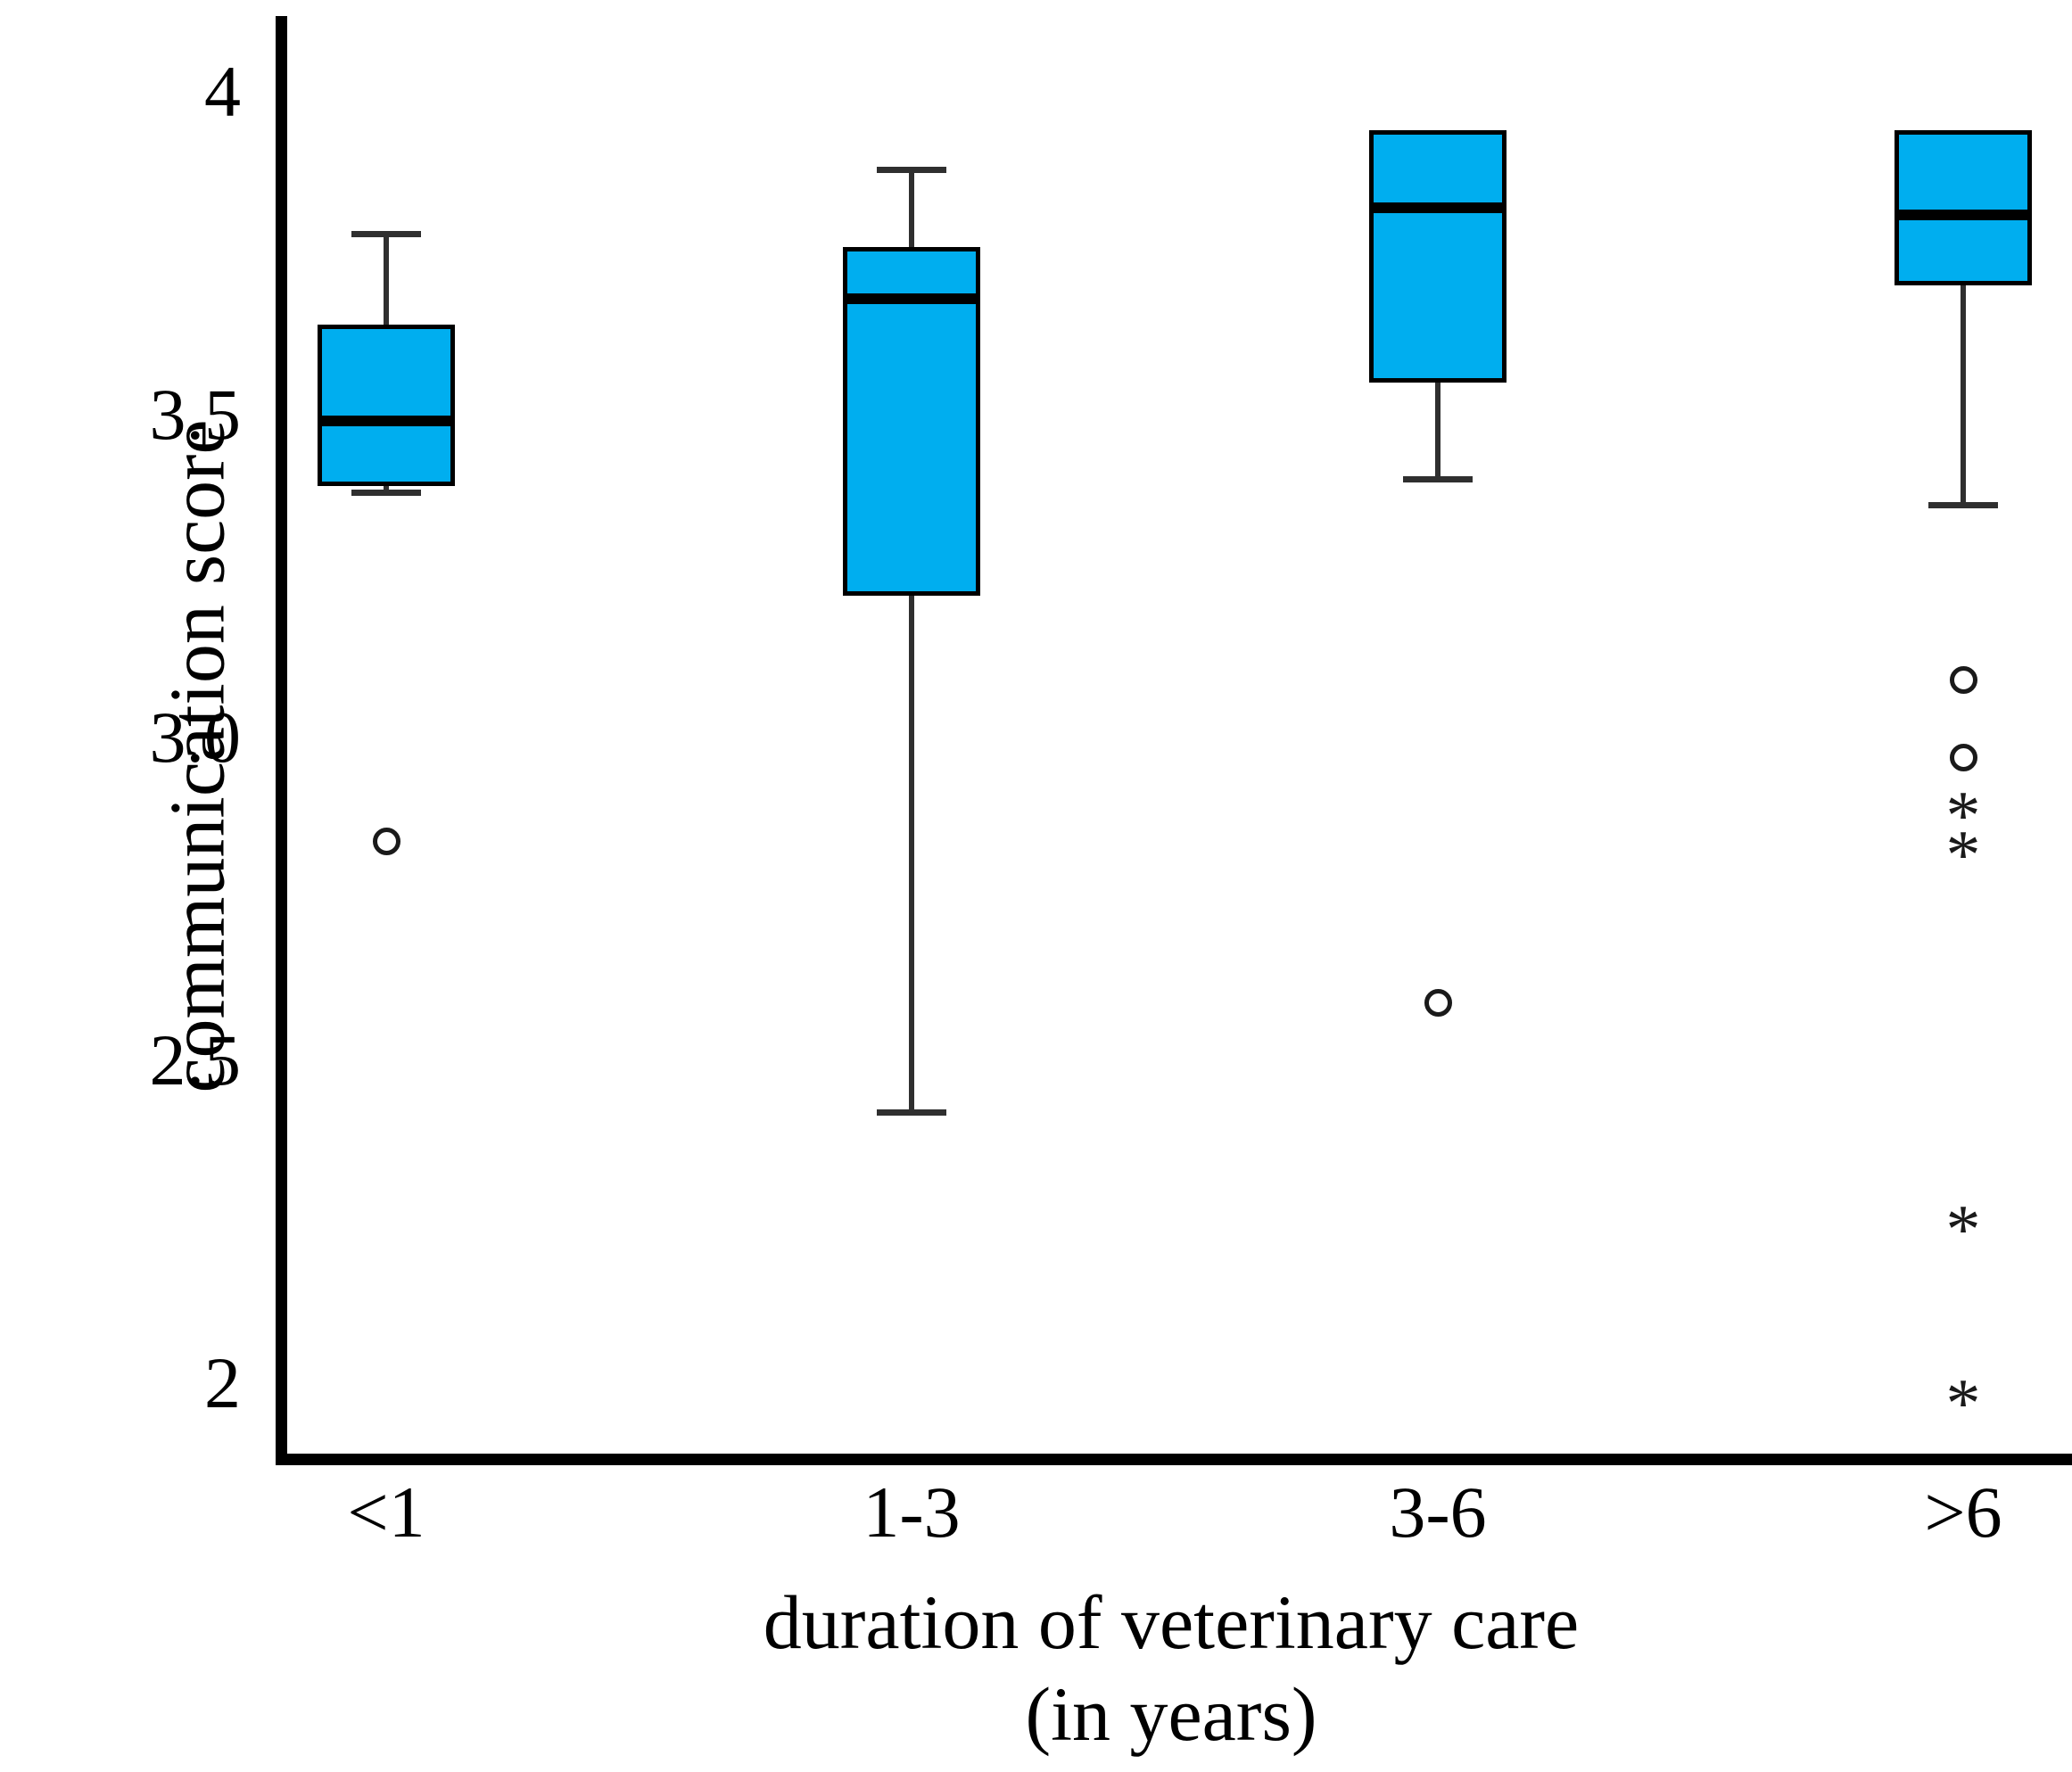 This screenshot has width=2072, height=1772. I want to click on x-axis-line, so click(1174, 1459).